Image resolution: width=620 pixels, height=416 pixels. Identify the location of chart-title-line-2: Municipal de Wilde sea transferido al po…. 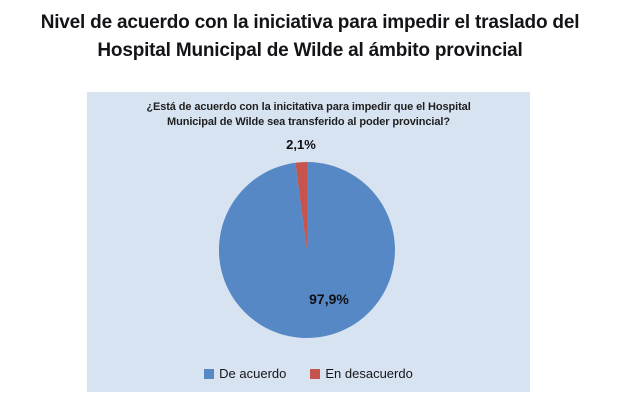
(308, 122).